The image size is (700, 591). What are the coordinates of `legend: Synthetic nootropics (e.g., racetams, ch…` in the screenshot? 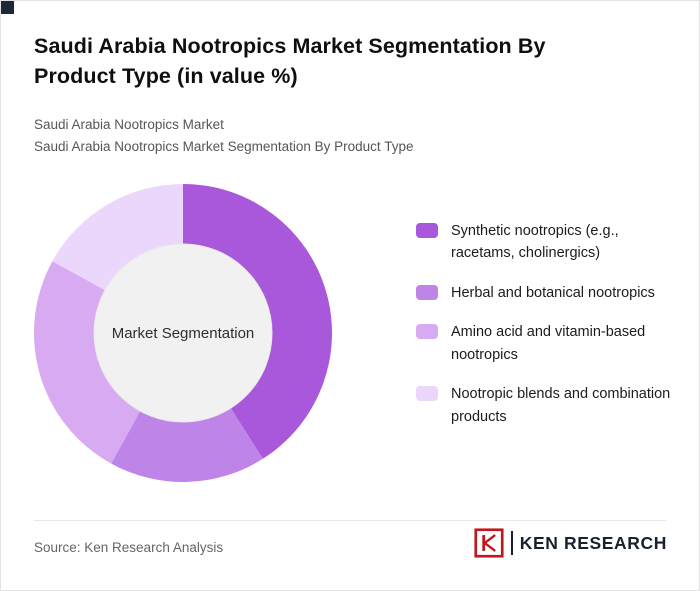 It's located at (544, 324).